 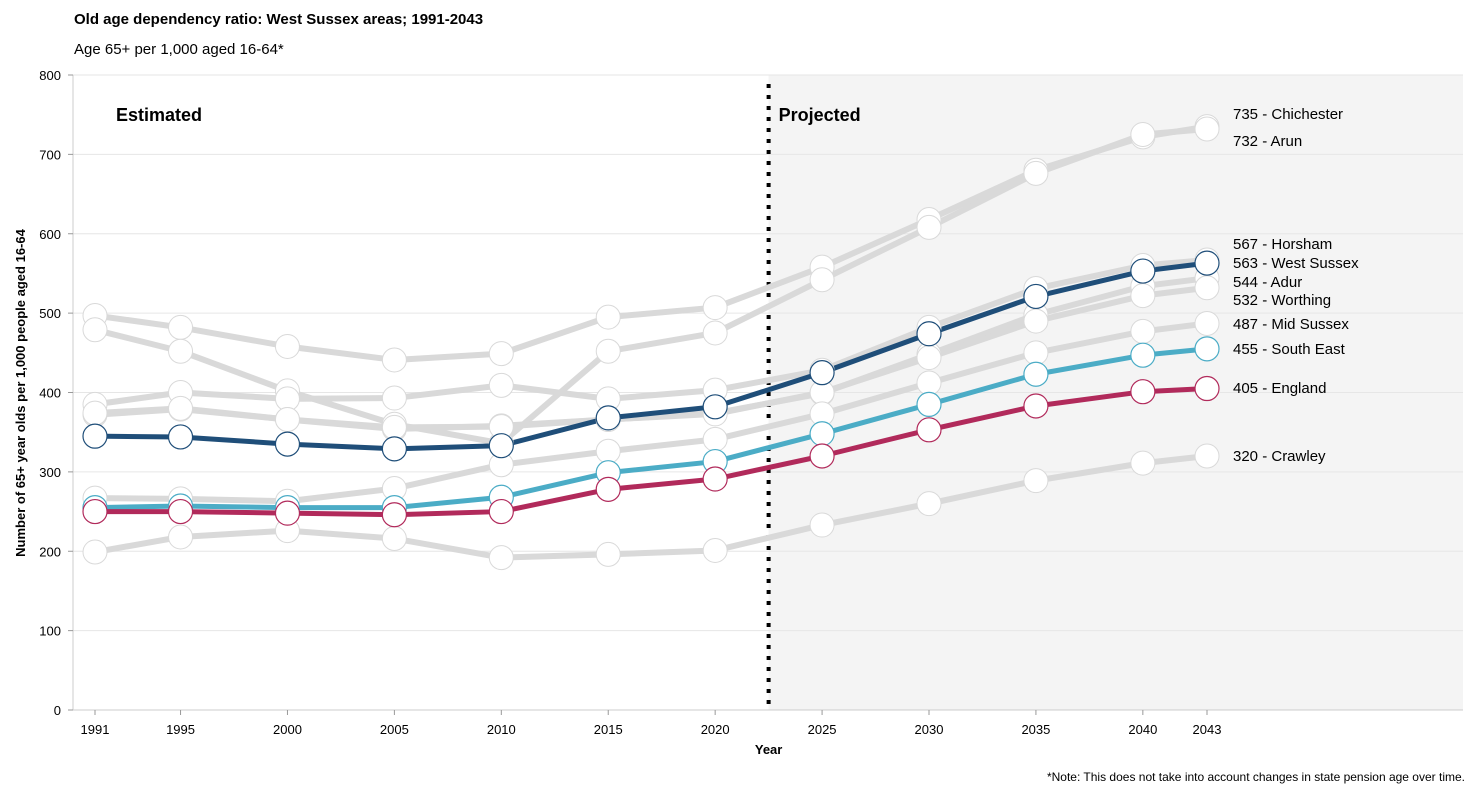 What do you see at coordinates (820, 115) in the screenshot?
I see `projected-region-label: Projected` at bounding box center [820, 115].